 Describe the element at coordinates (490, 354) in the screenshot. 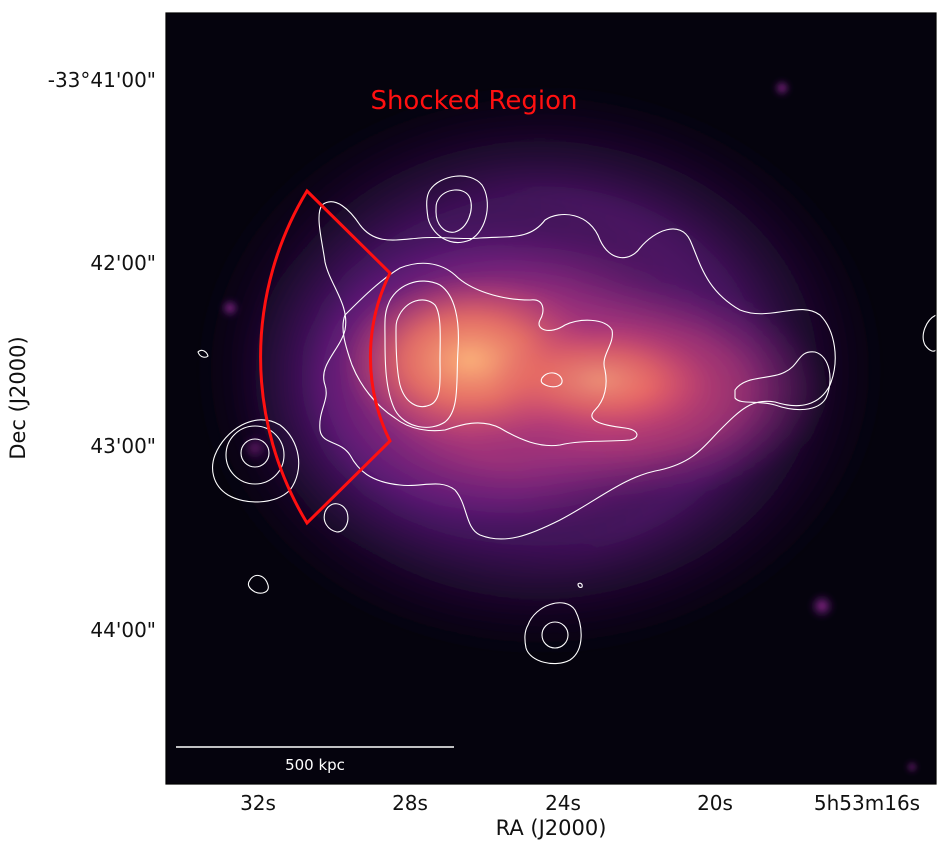

I see `contour-inner-band` at that location.